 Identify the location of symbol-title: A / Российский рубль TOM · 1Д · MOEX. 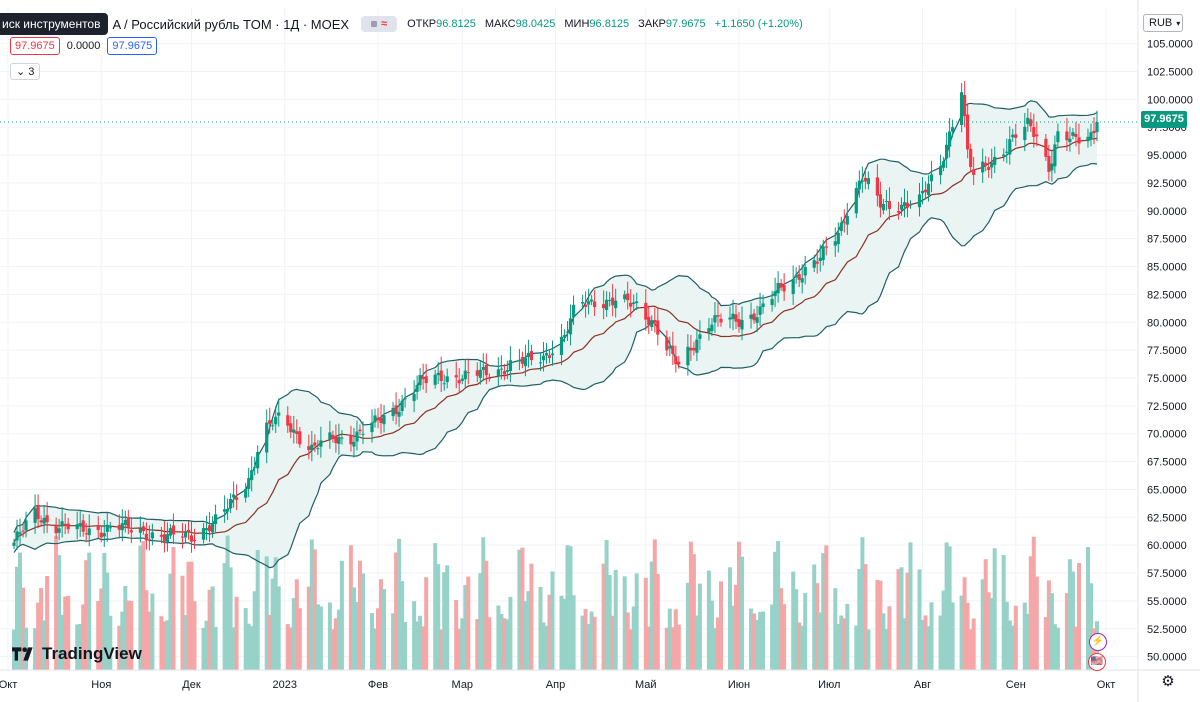
(231, 24).